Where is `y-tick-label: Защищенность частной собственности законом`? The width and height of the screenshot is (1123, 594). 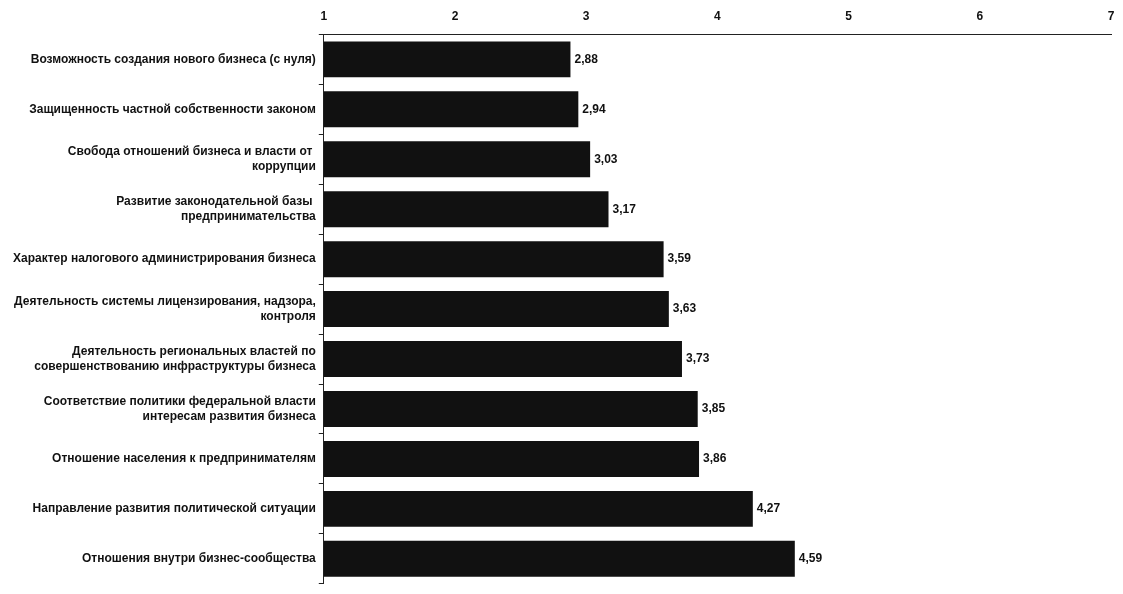
y-tick-label: Защищенность частной собственности законом is located at coordinates (172, 108).